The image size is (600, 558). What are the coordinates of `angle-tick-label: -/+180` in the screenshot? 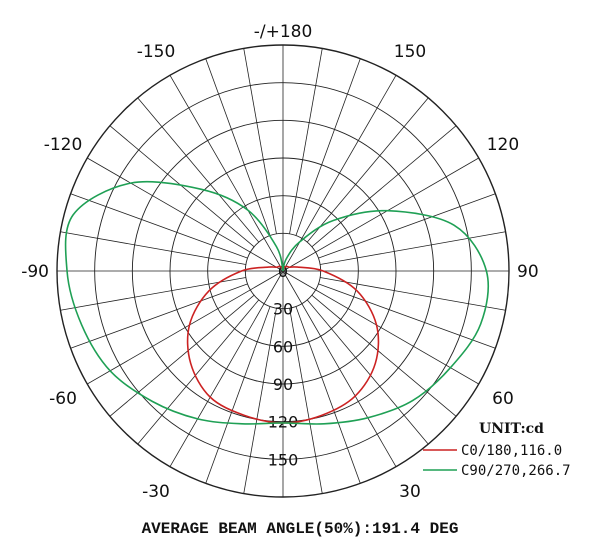 It's located at (283, 32).